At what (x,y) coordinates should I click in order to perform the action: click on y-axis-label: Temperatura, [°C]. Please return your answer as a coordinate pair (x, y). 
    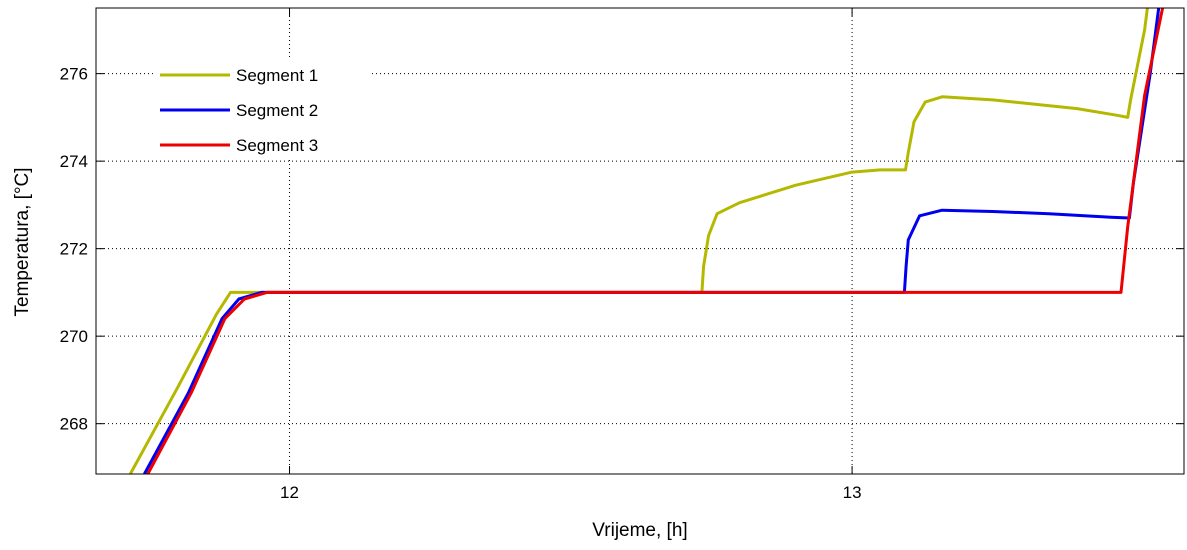
    Looking at the image, I should click on (22, 241).